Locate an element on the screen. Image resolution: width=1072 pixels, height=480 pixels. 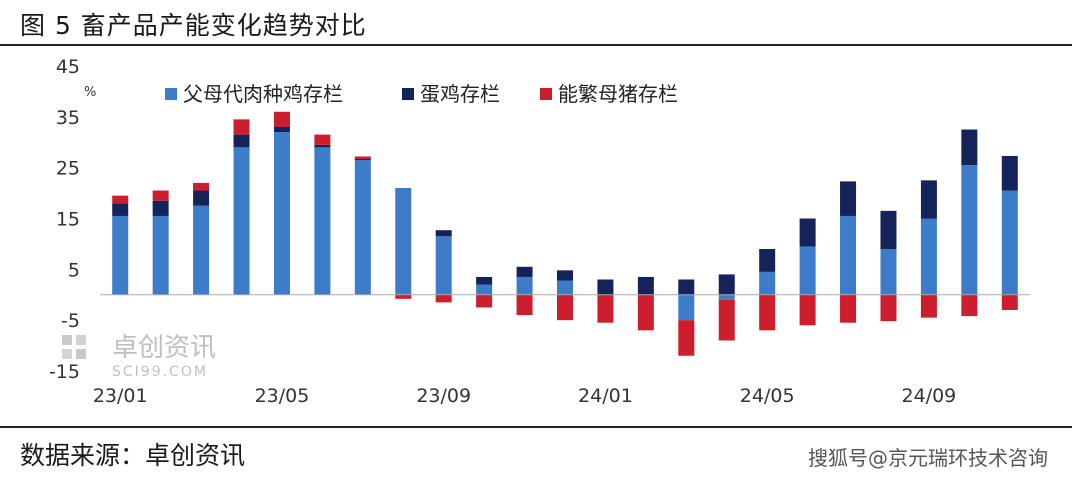
title-bar: 图 5 畜产品产能变化趋势对比 is located at coordinates (536, 23).